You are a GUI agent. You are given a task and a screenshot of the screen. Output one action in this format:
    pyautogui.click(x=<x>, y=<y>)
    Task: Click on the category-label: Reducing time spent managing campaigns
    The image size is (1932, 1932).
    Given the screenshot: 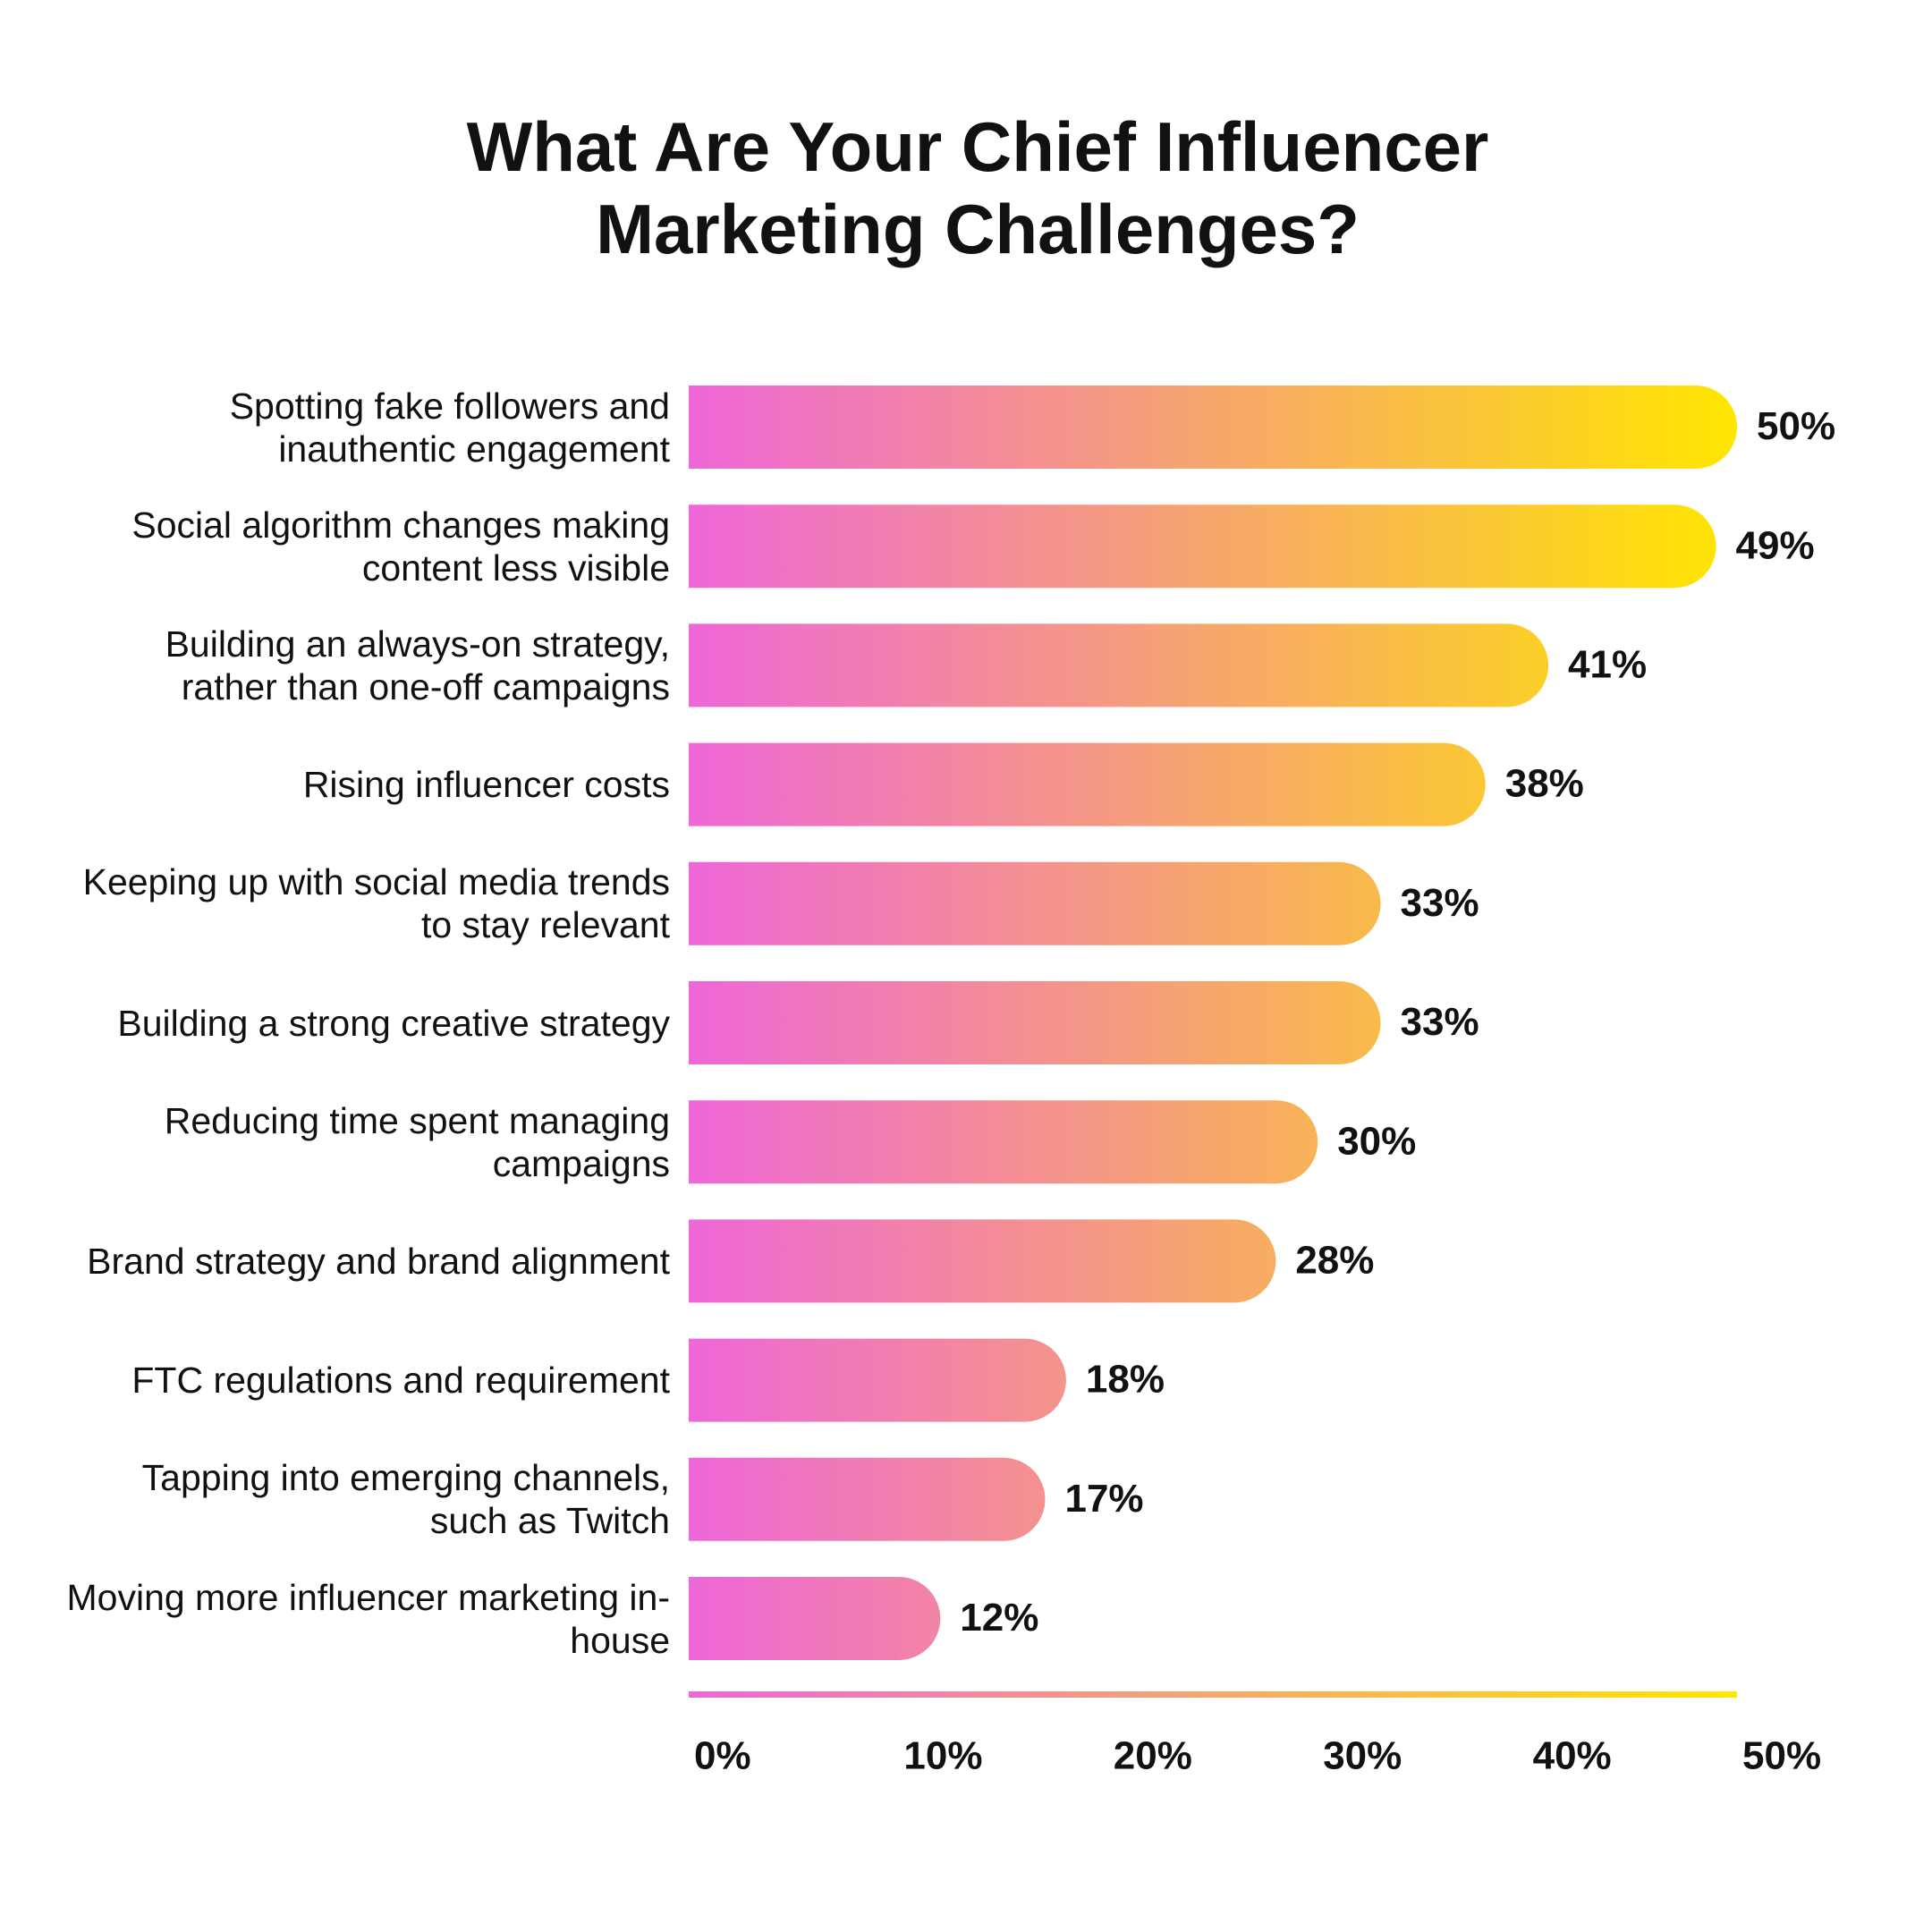 What is the action you would take?
    pyautogui.click(x=417, y=1141)
    